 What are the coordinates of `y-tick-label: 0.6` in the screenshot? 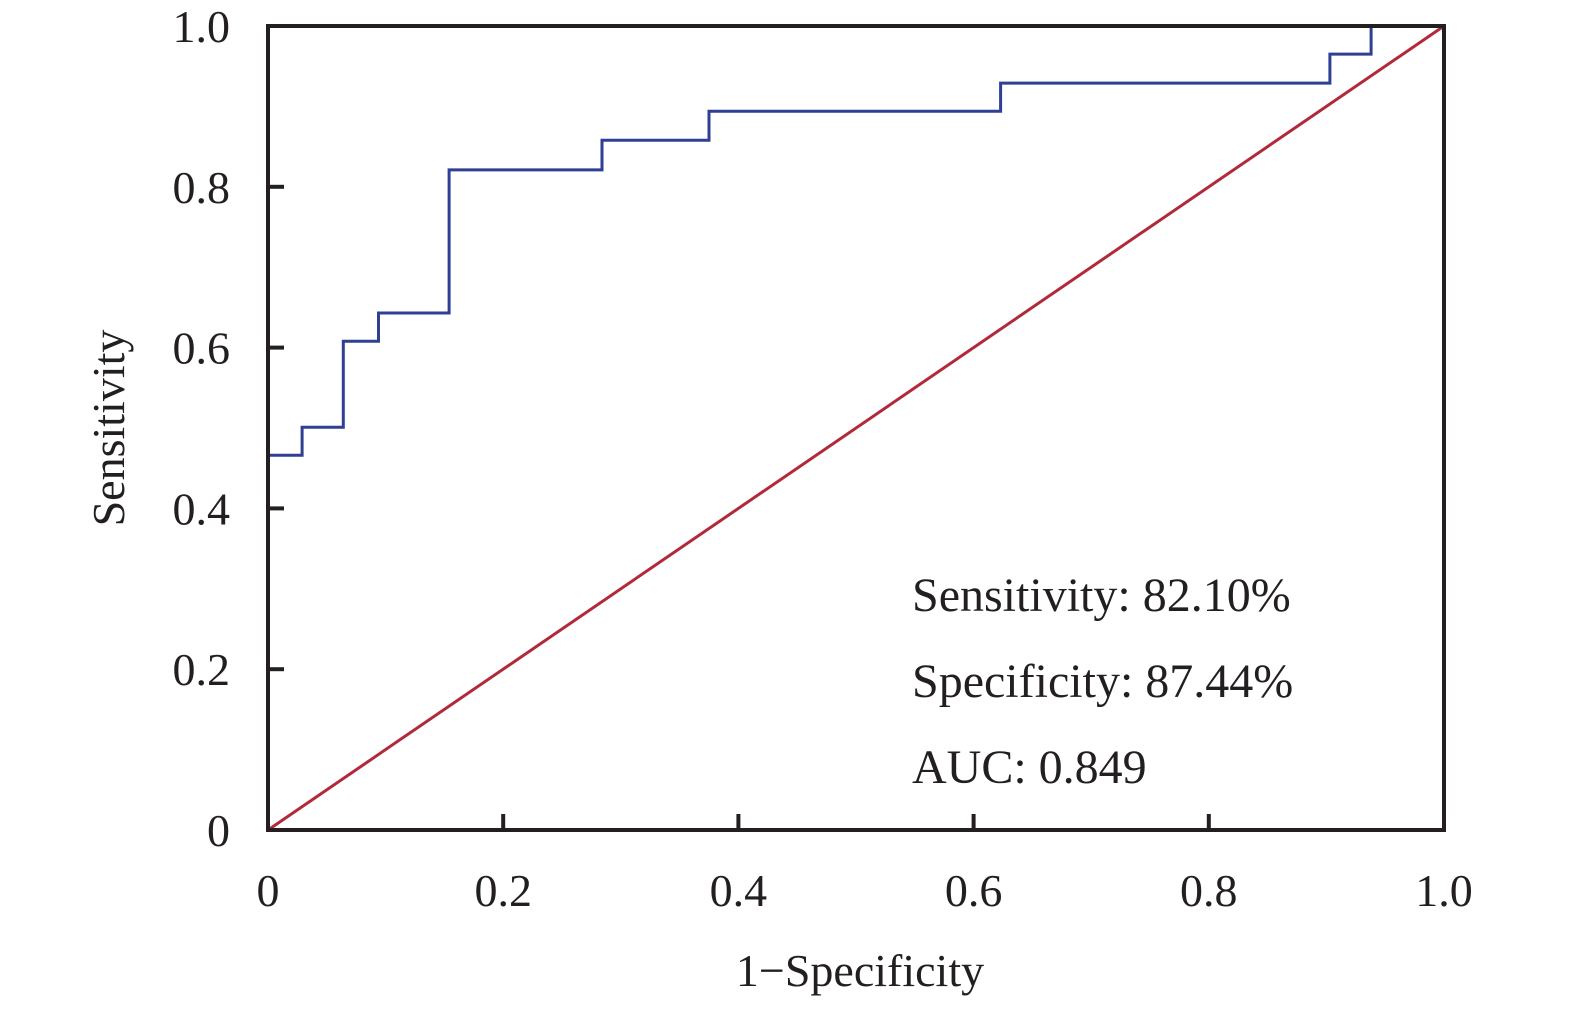 It's located at (202, 348).